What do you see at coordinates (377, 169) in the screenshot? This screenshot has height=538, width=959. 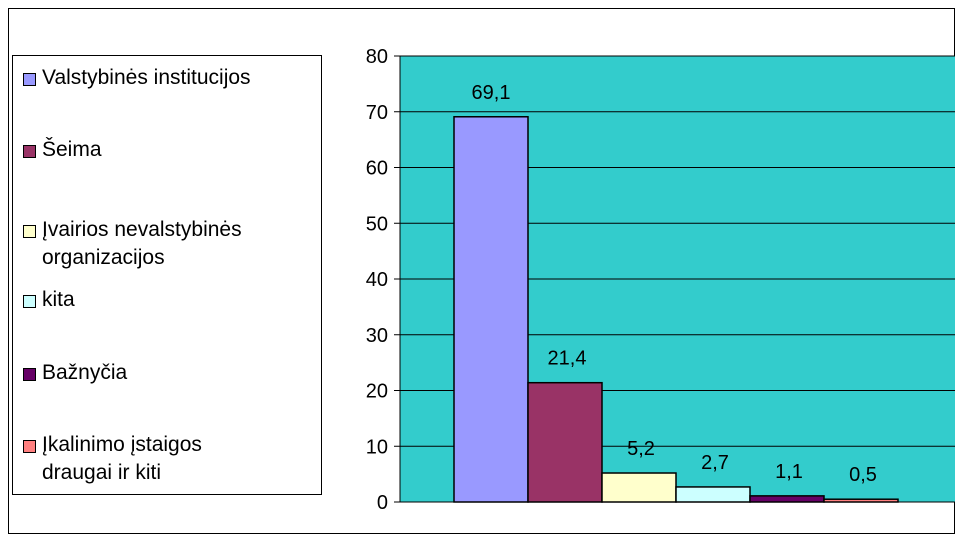 I see `y-tick-label: 60` at bounding box center [377, 169].